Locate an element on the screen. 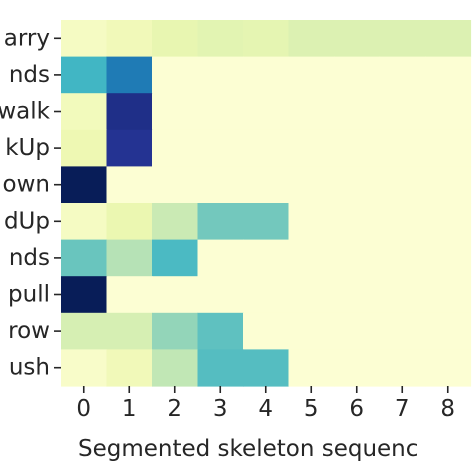 Image resolution: width=474 pixels, height=474 pixels. x-tick-label: 4 is located at coordinates (265, 409).